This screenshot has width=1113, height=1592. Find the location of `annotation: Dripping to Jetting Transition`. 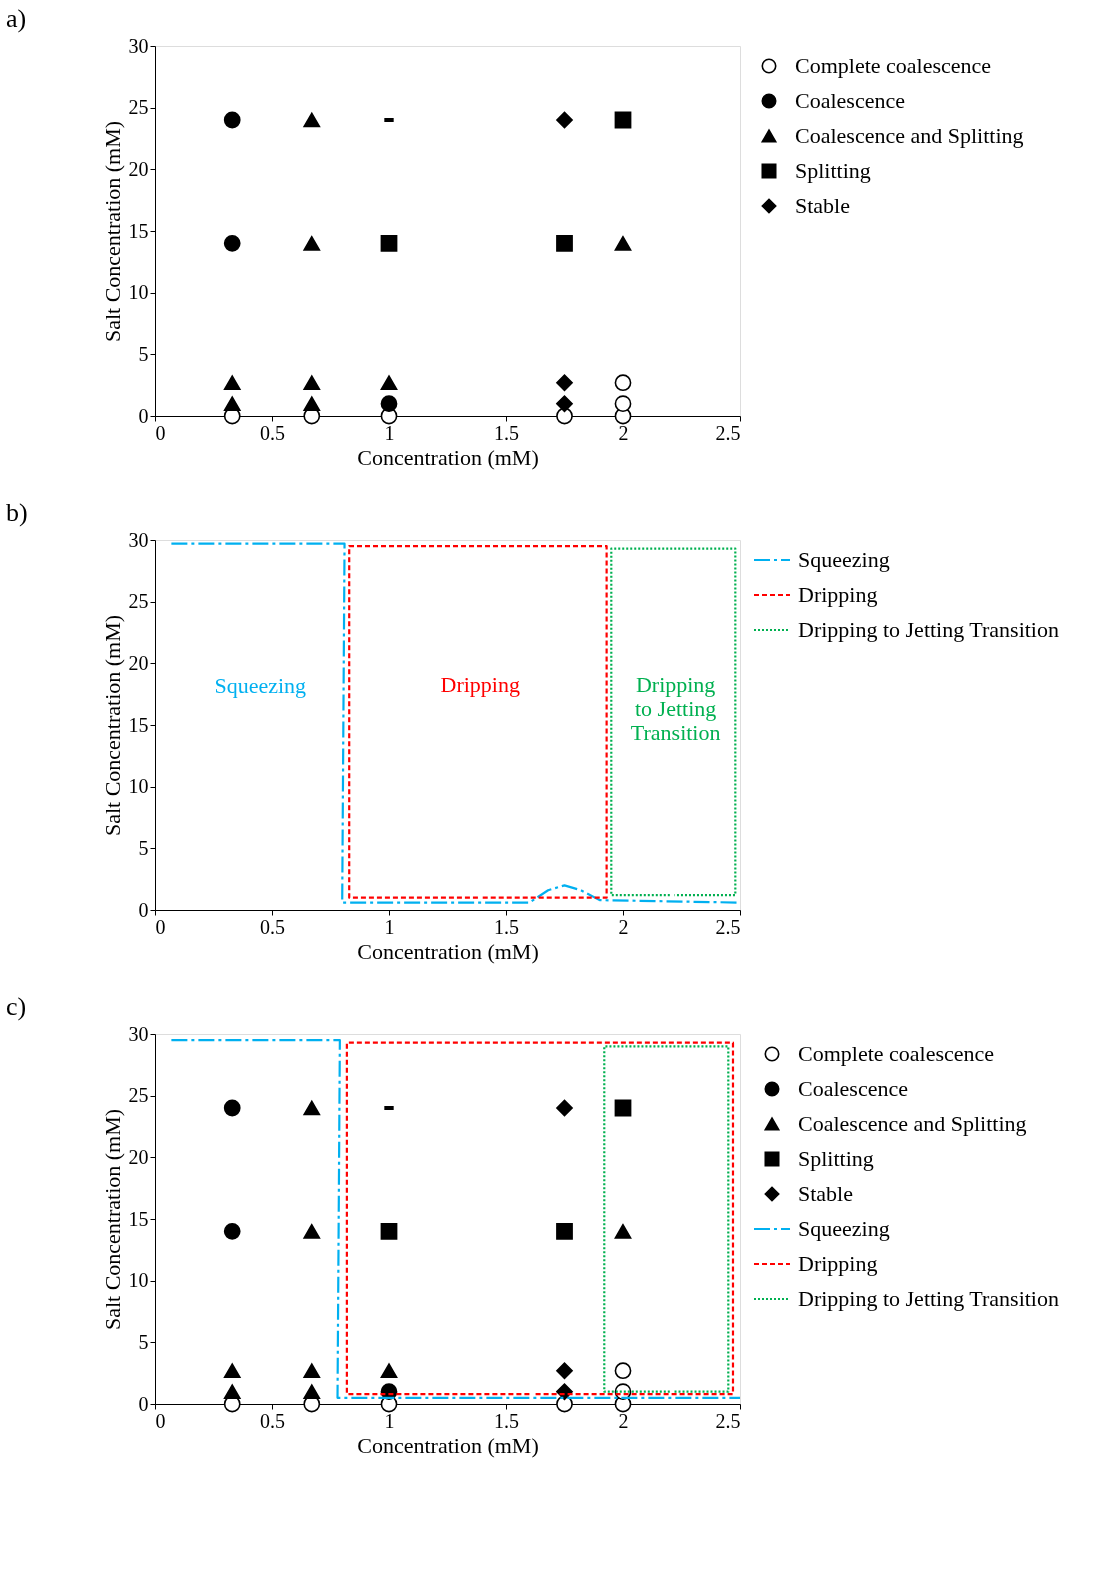

annotation: Dripping to Jetting Transition is located at coordinates (675, 708).